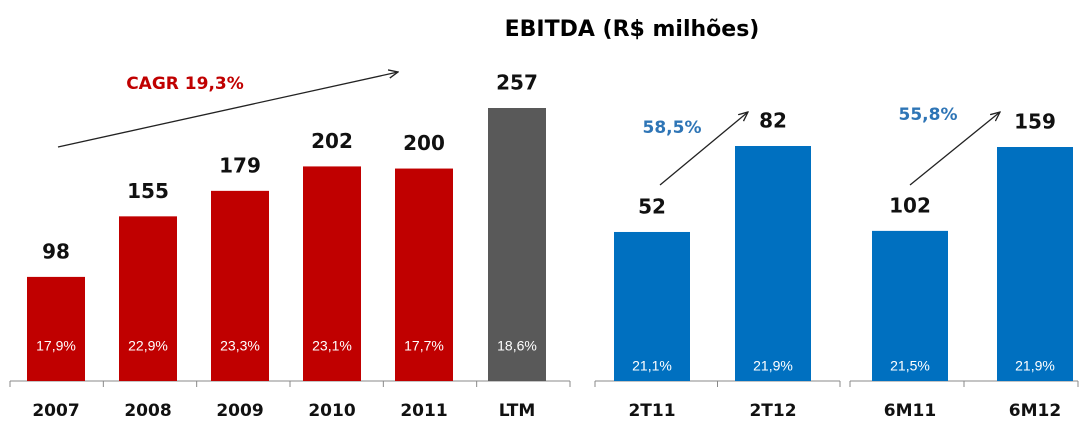 The image size is (1086, 434). I want to click on value-label: 82, so click(773, 121).